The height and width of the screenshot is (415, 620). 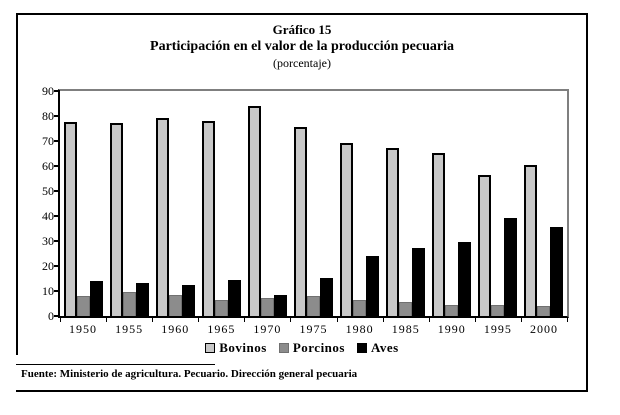 What do you see at coordinates (587, 202) in the screenshot?
I see `figure-border-right` at bounding box center [587, 202].